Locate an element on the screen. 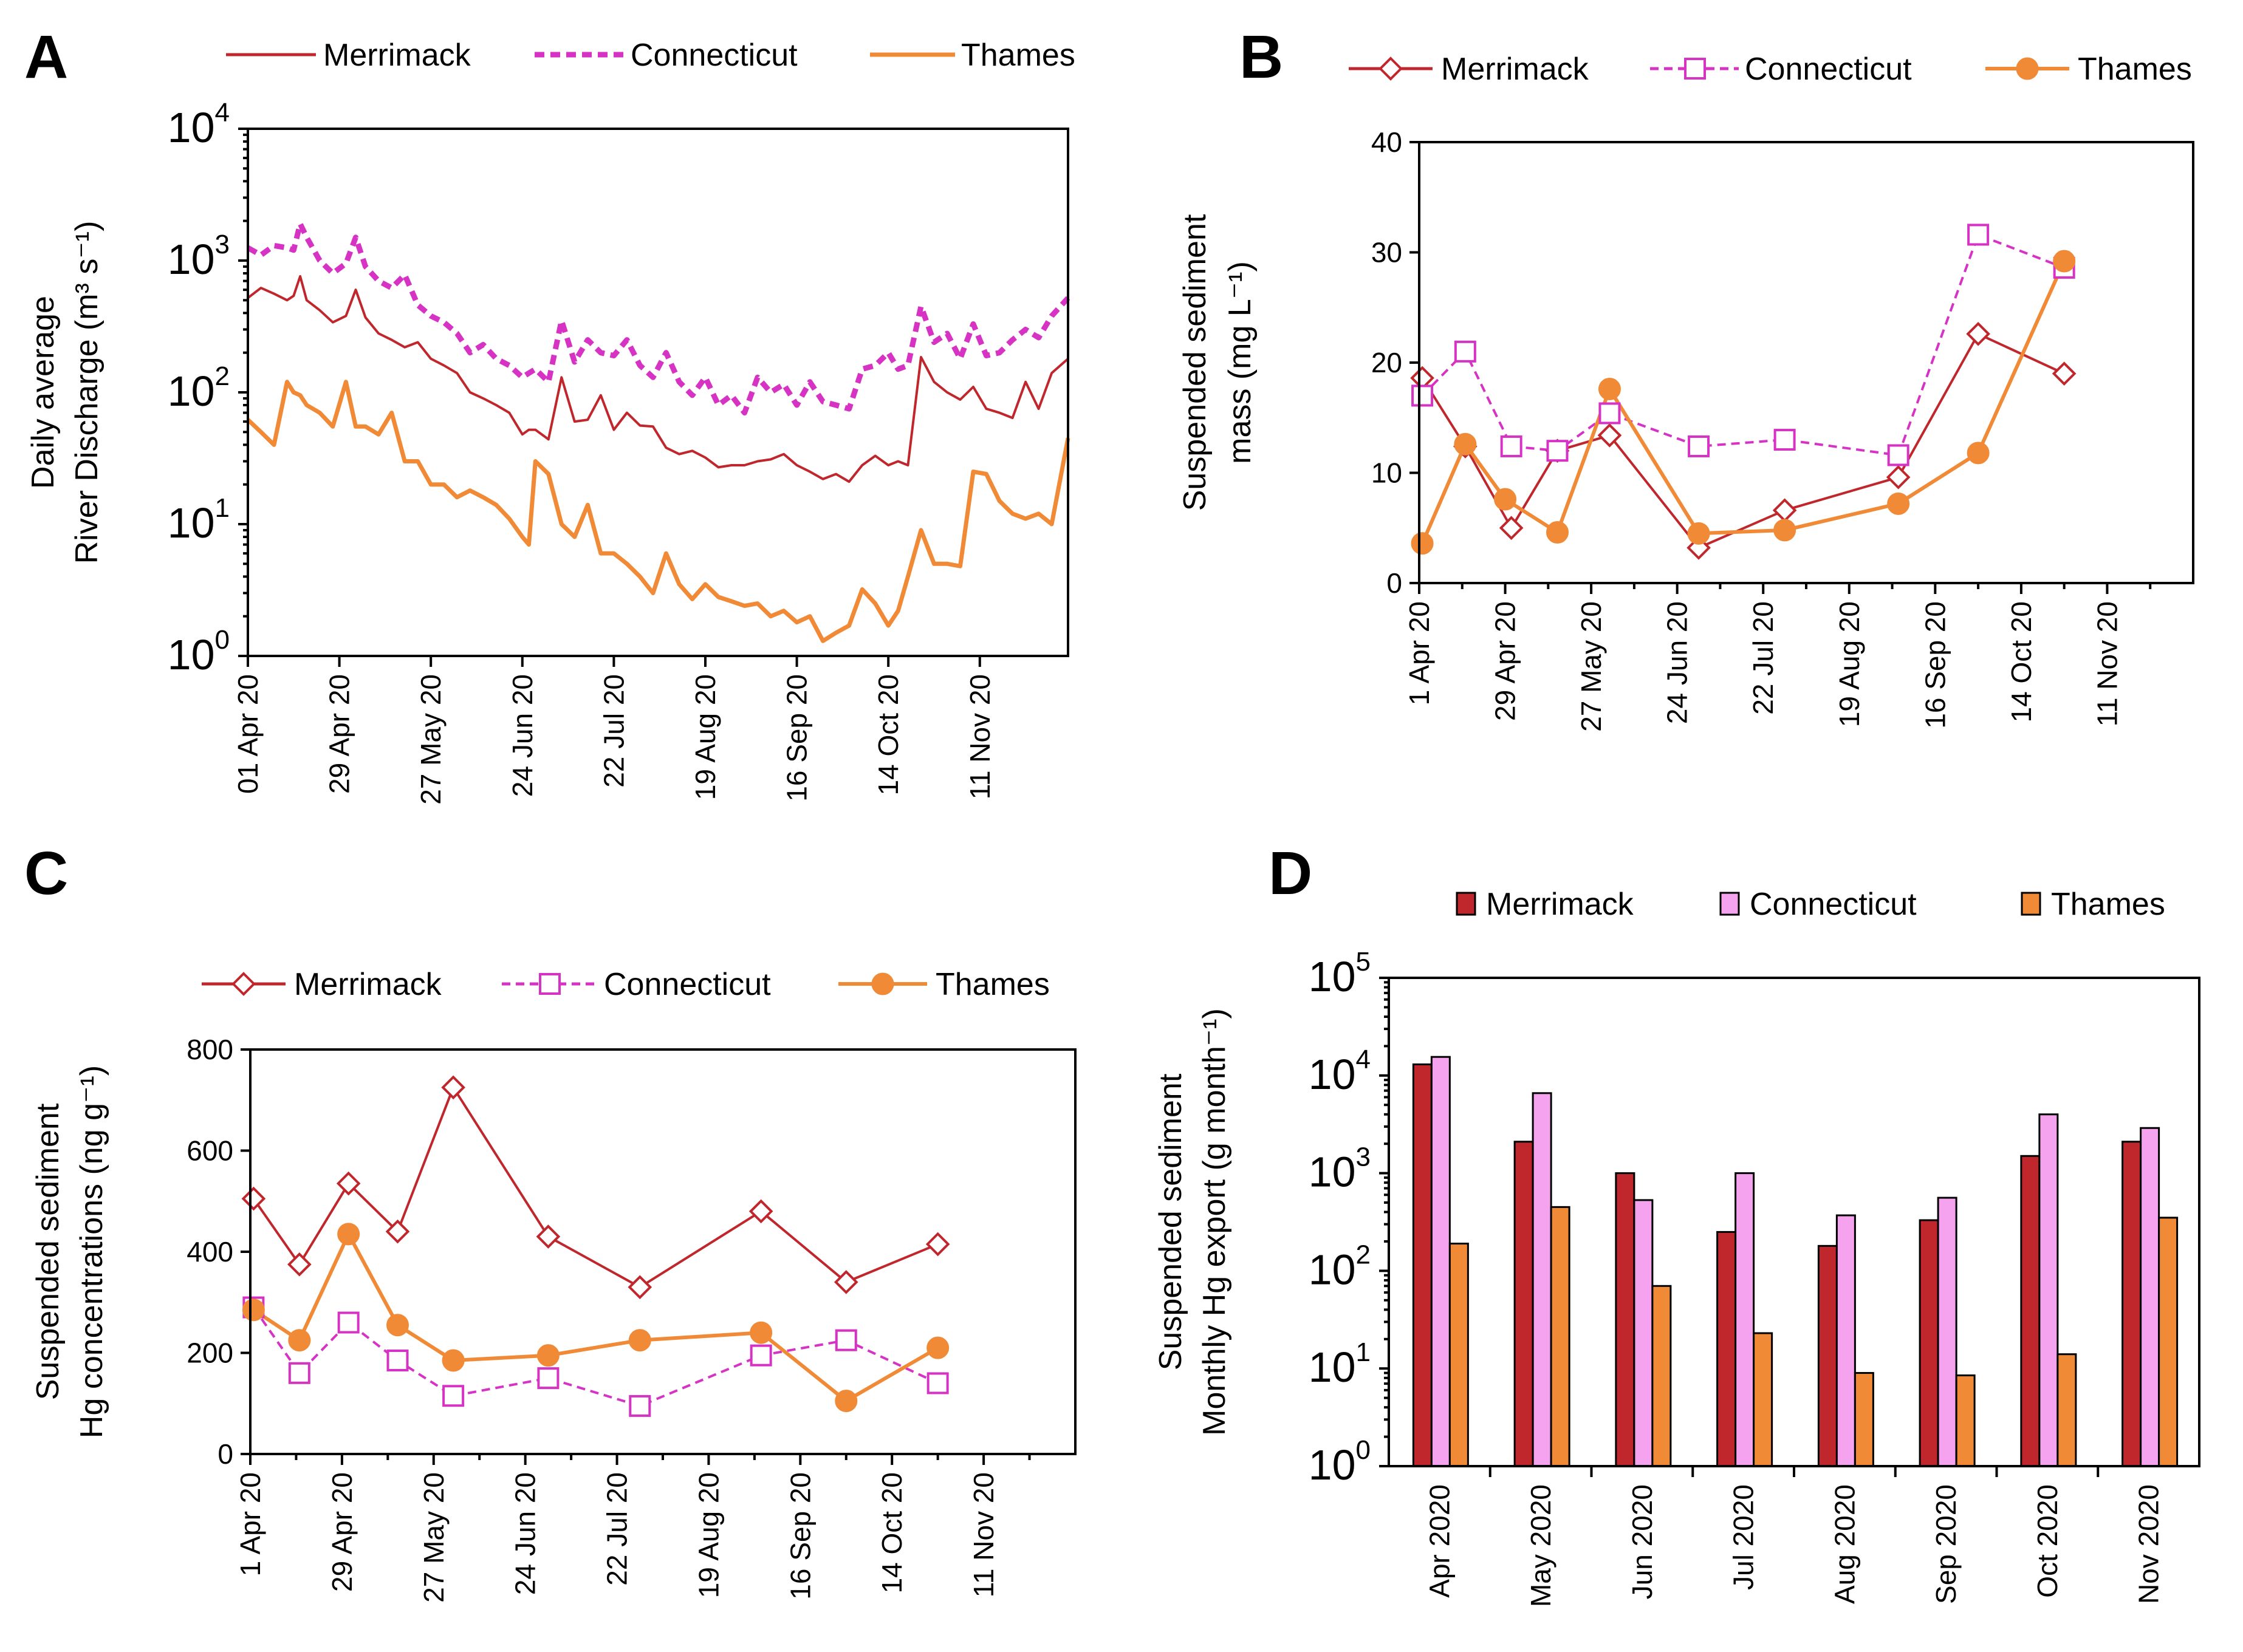 The height and width of the screenshot is (1652, 2243). panel-b-legend-thames-marker is located at coordinates (2028, 68).